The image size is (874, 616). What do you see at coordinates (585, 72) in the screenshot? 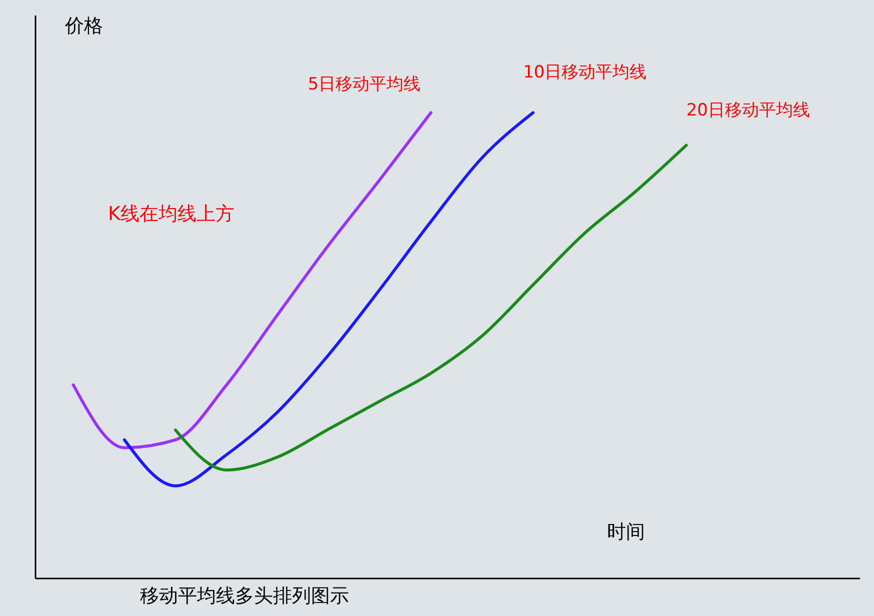
I see `series-label: 10日移动平均线` at bounding box center [585, 72].